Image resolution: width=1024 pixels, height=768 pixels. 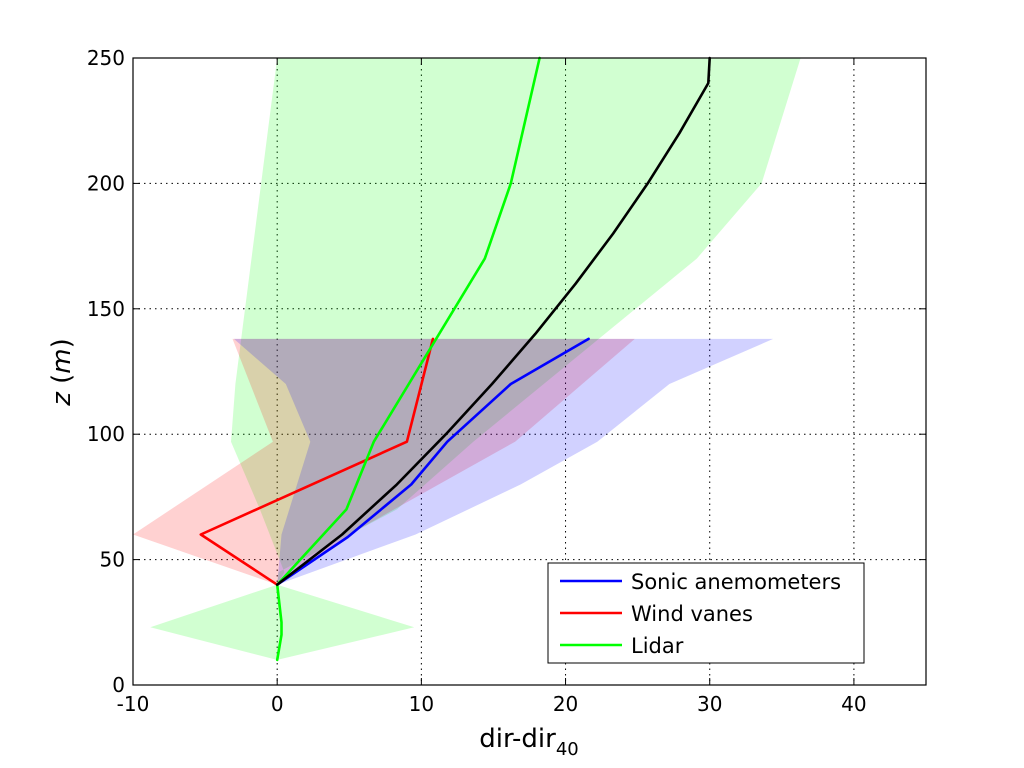 What do you see at coordinates (565, 704) in the screenshot?
I see `x-tick-label: 20` at bounding box center [565, 704].